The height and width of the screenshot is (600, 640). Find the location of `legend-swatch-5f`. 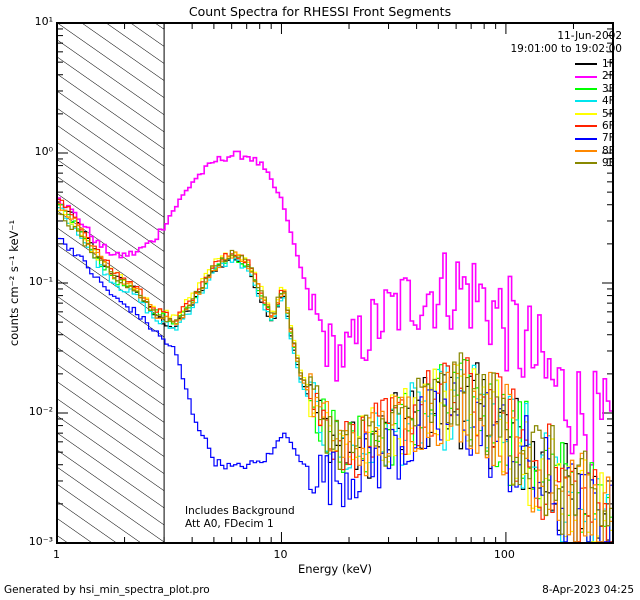

legend-swatch-5f is located at coordinates (586, 113).